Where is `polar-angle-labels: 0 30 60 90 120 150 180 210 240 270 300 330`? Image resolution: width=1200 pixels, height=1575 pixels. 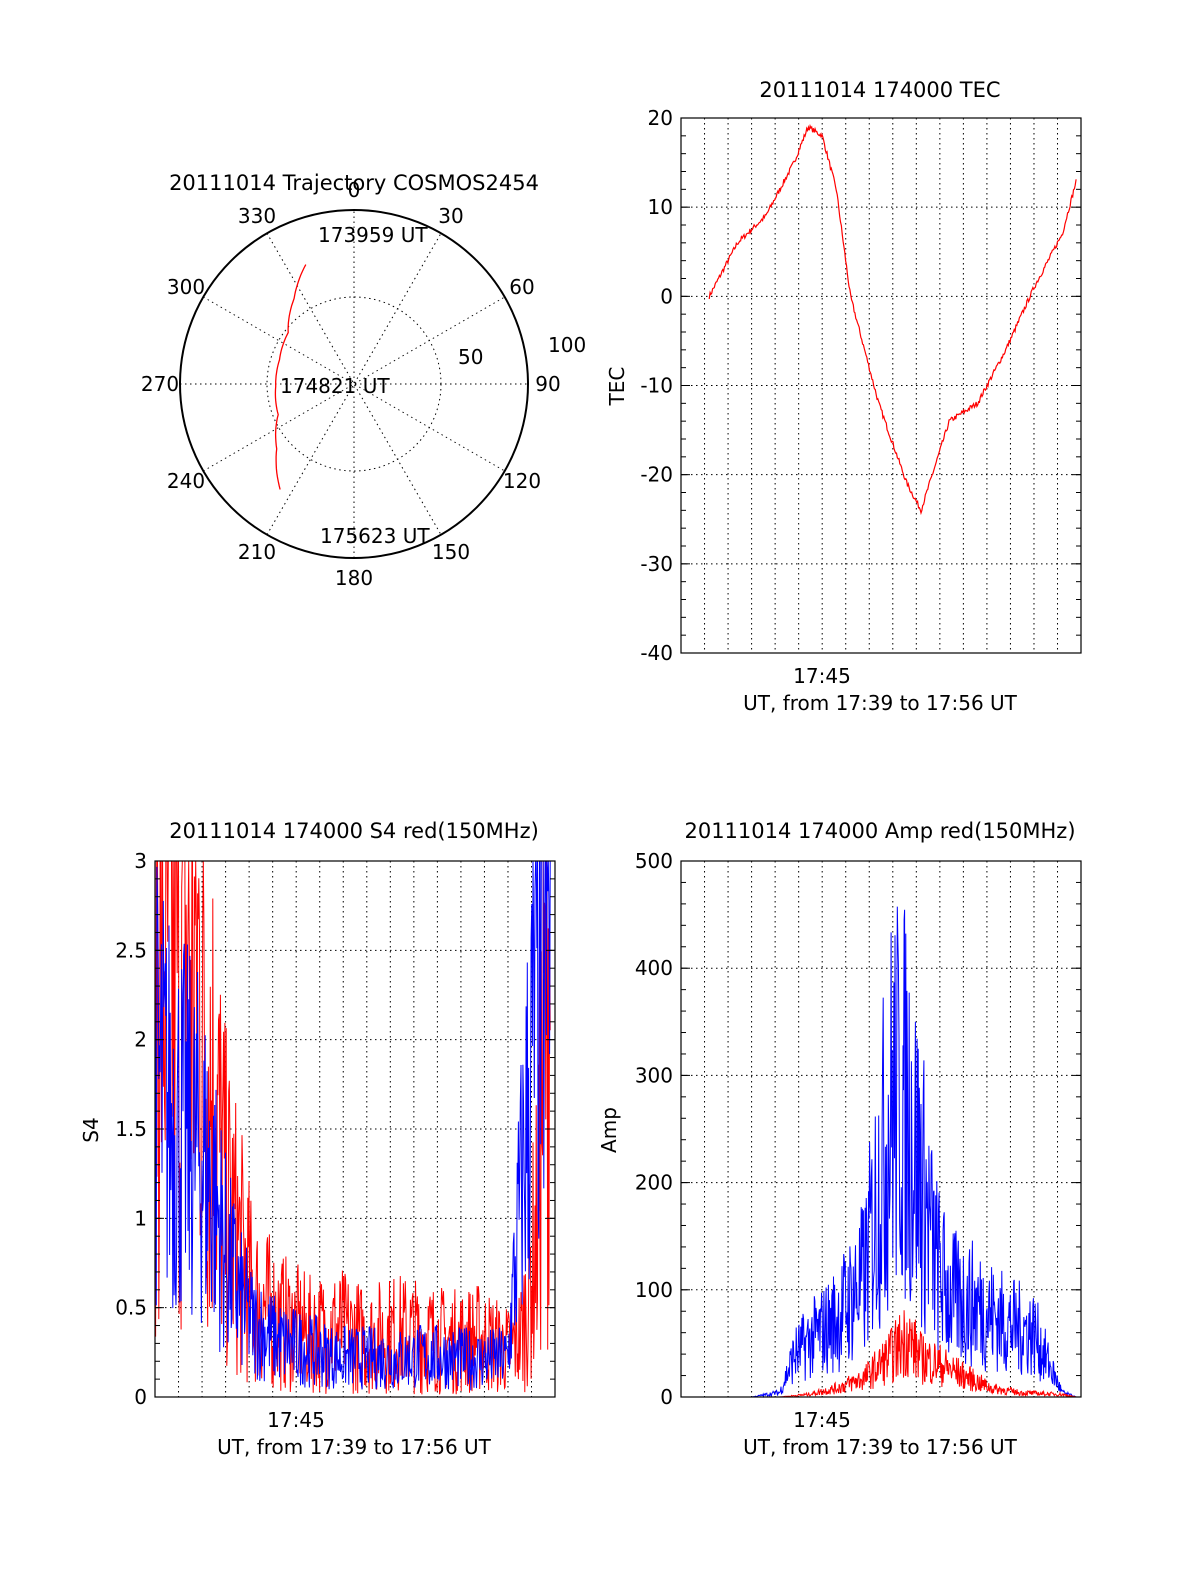 polar-angle-labels: 0 30 60 90 120 150 180 210 240 270 300 330 is located at coordinates (351, 384).